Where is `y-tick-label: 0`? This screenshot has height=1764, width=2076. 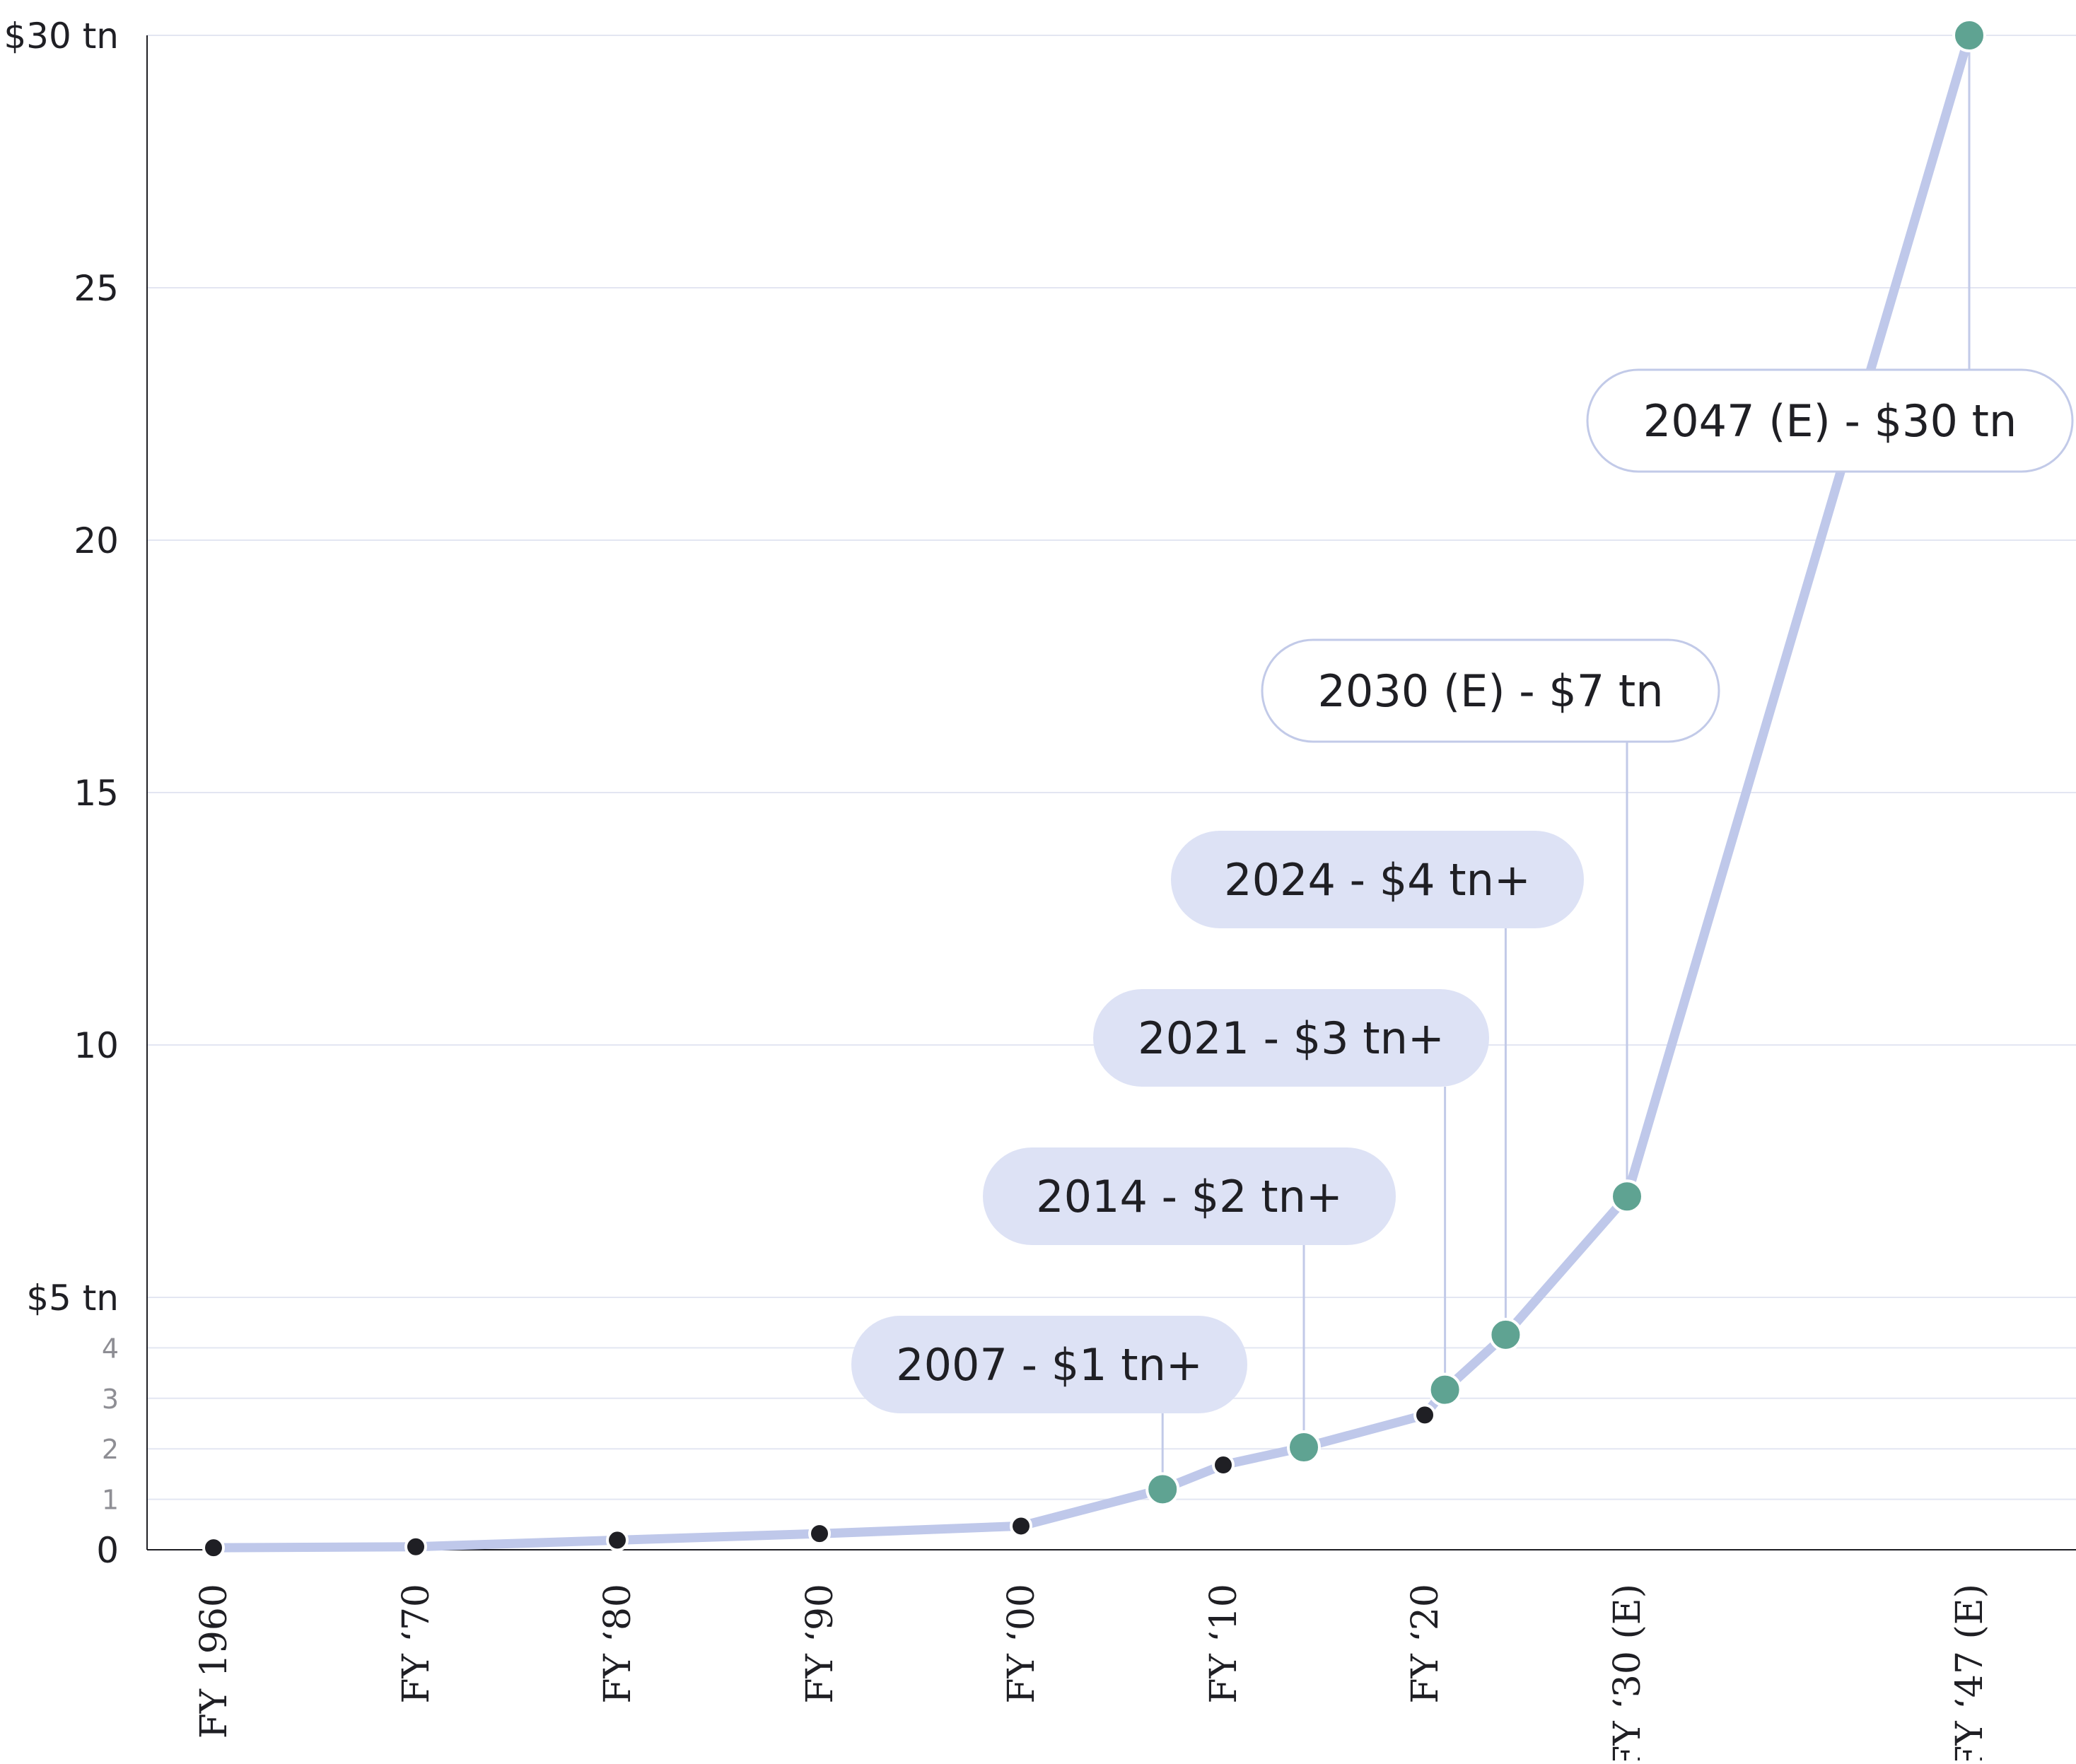 y-tick-label: 0 is located at coordinates (107, 1550).